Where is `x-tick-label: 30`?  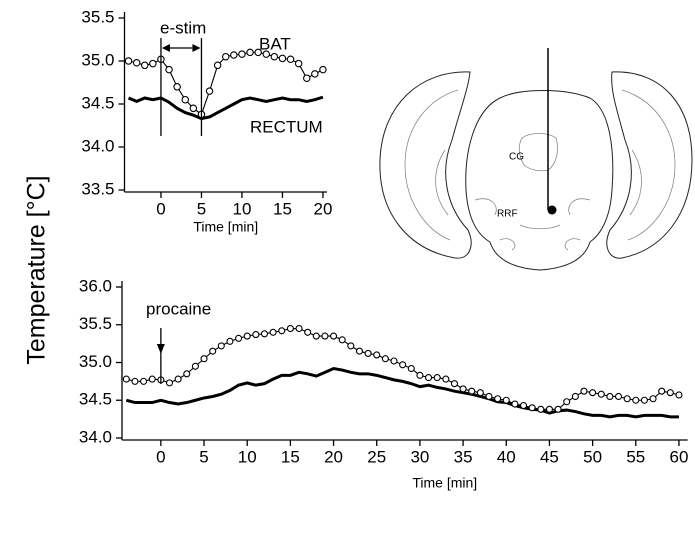
x-tick-label: 30 is located at coordinates (419, 456).